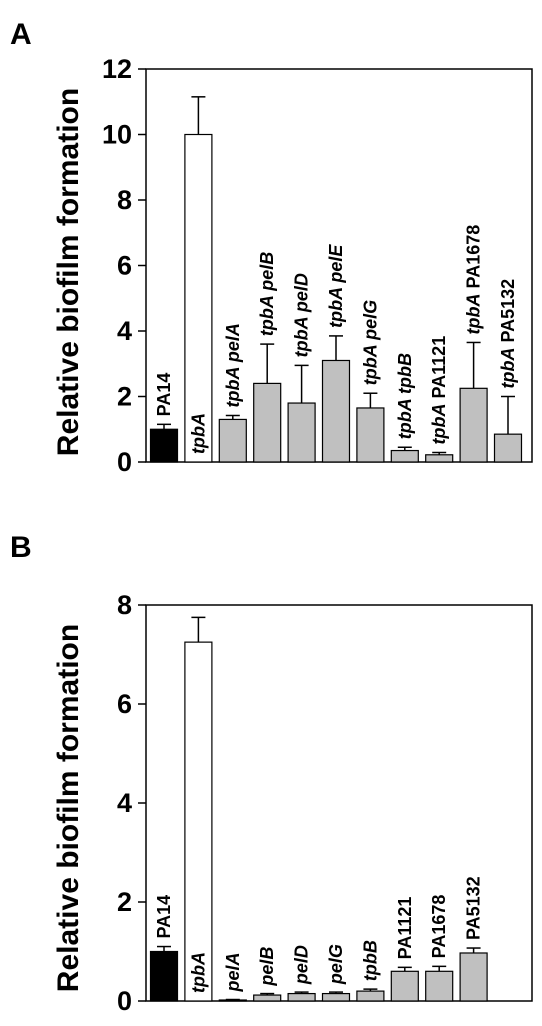 The width and height of the screenshot is (542, 1026). I want to click on y-tick-label: 10, so click(117, 135).